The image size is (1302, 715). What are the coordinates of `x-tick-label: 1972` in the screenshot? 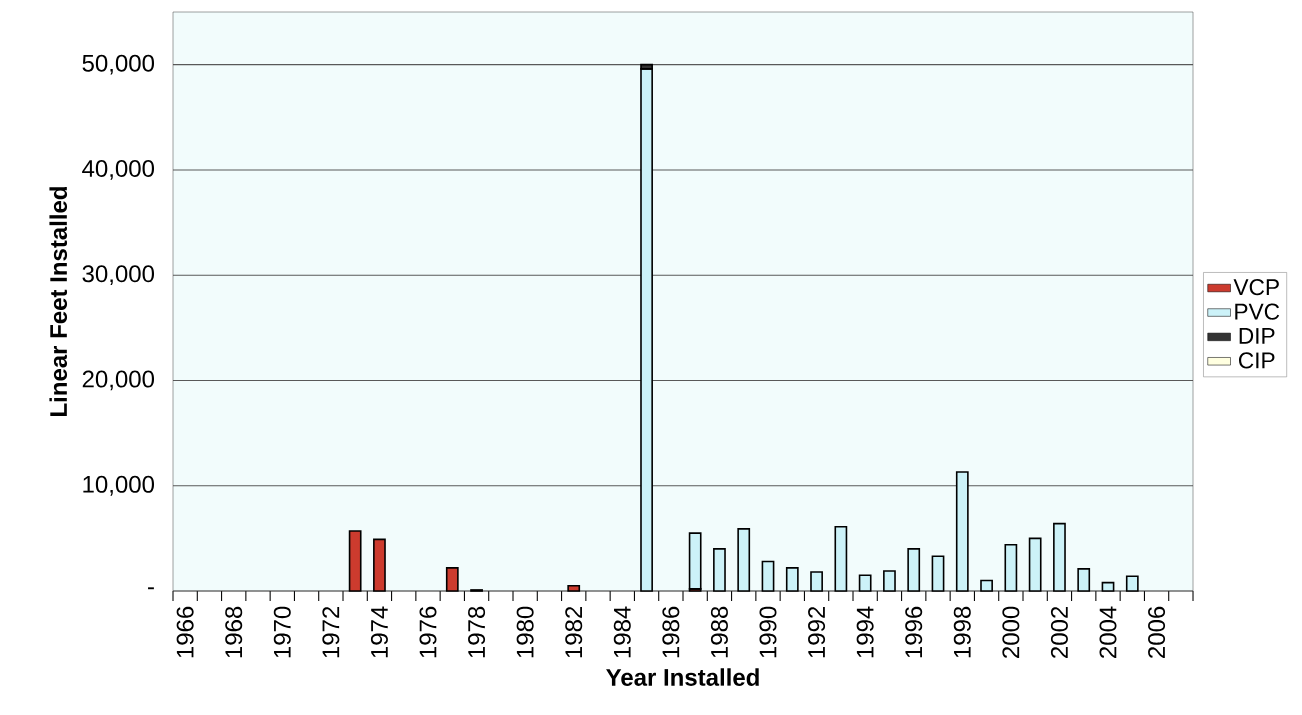 It's located at (331, 632).